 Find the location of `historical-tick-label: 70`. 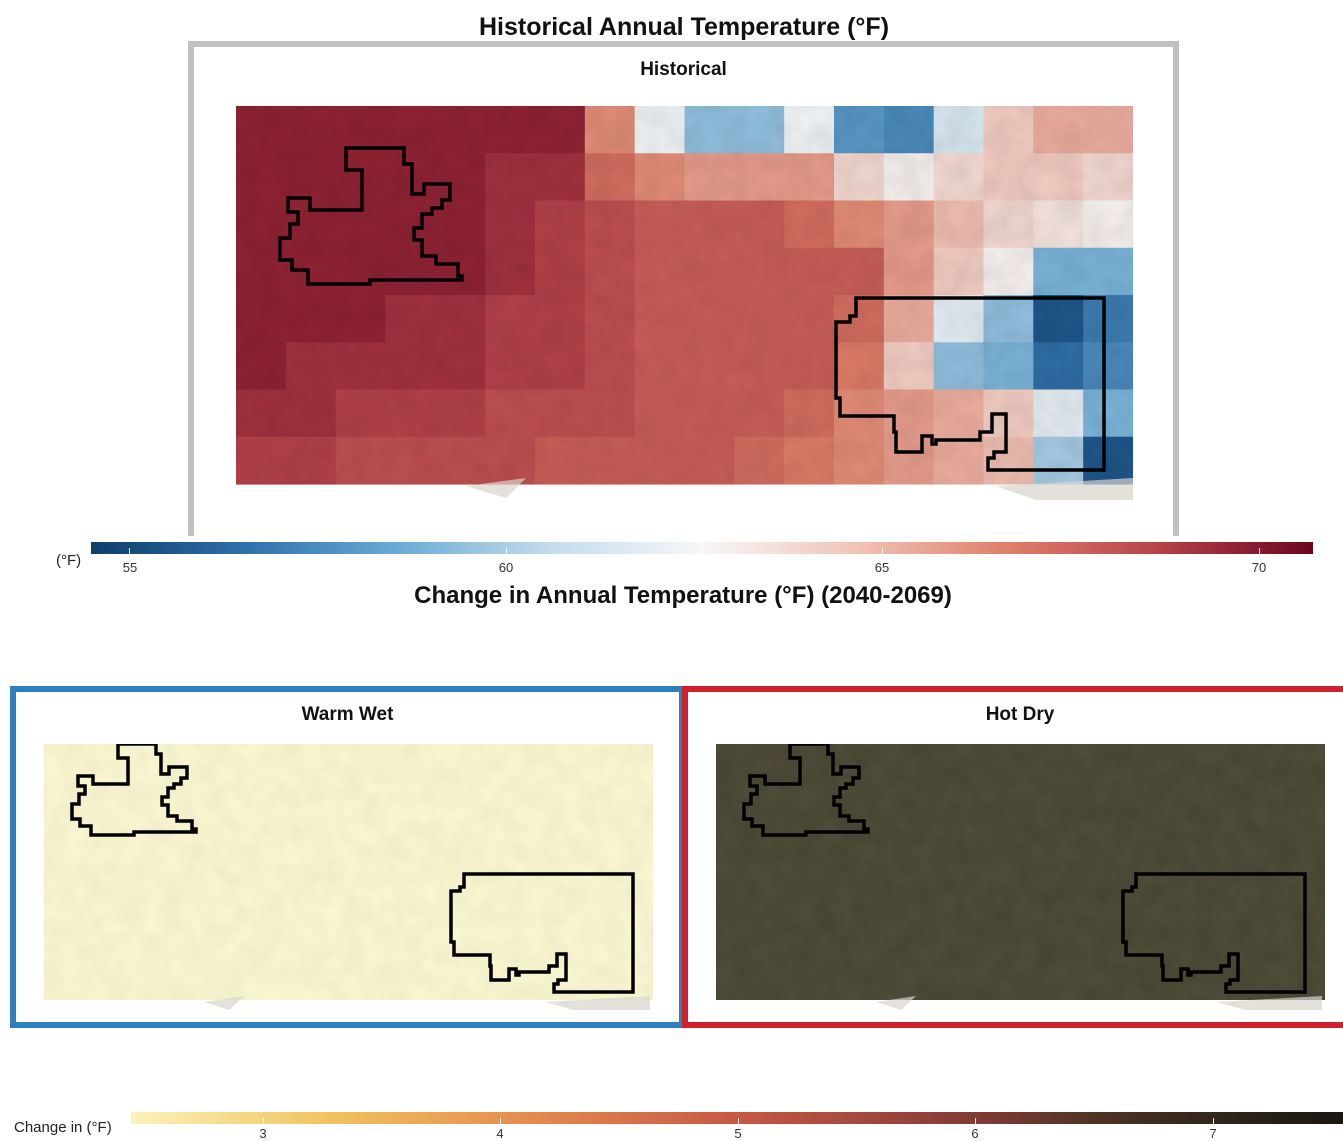

historical-tick-label: 70 is located at coordinates (1259, 567).